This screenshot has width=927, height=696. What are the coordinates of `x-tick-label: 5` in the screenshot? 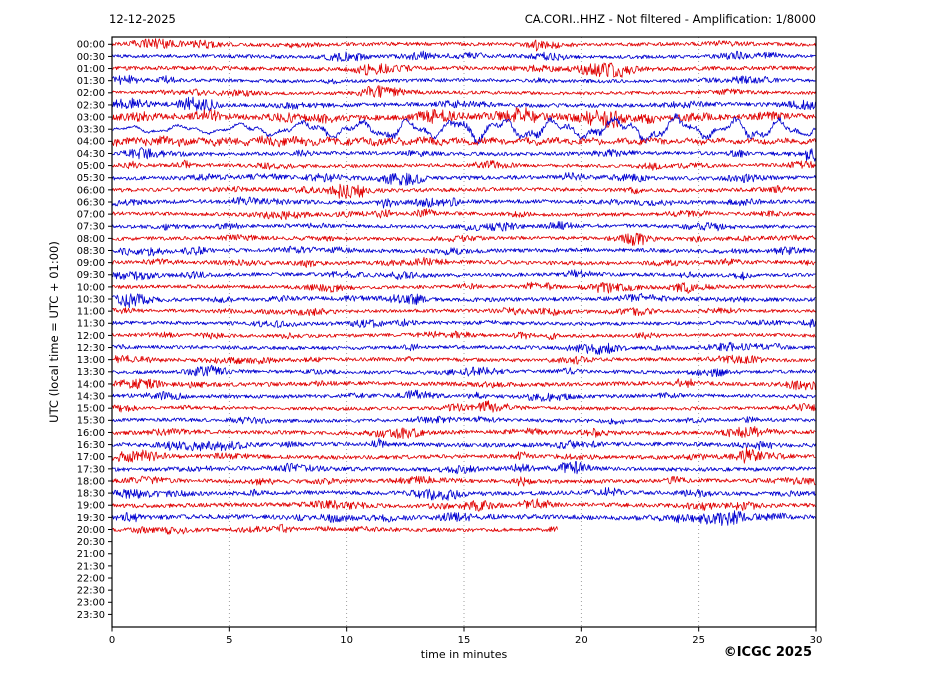 It's located at (229, 640).